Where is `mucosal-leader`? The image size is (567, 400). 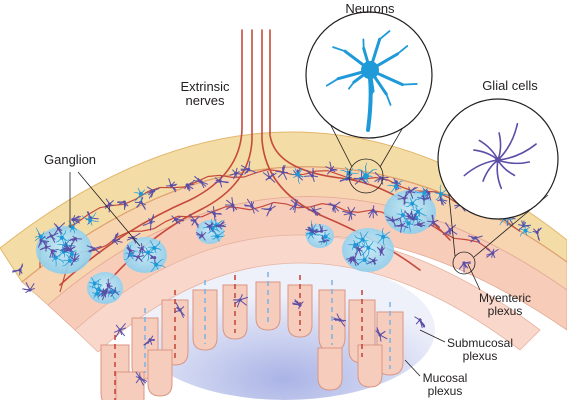
mucosal-leader is located at coordinates (412, 368).